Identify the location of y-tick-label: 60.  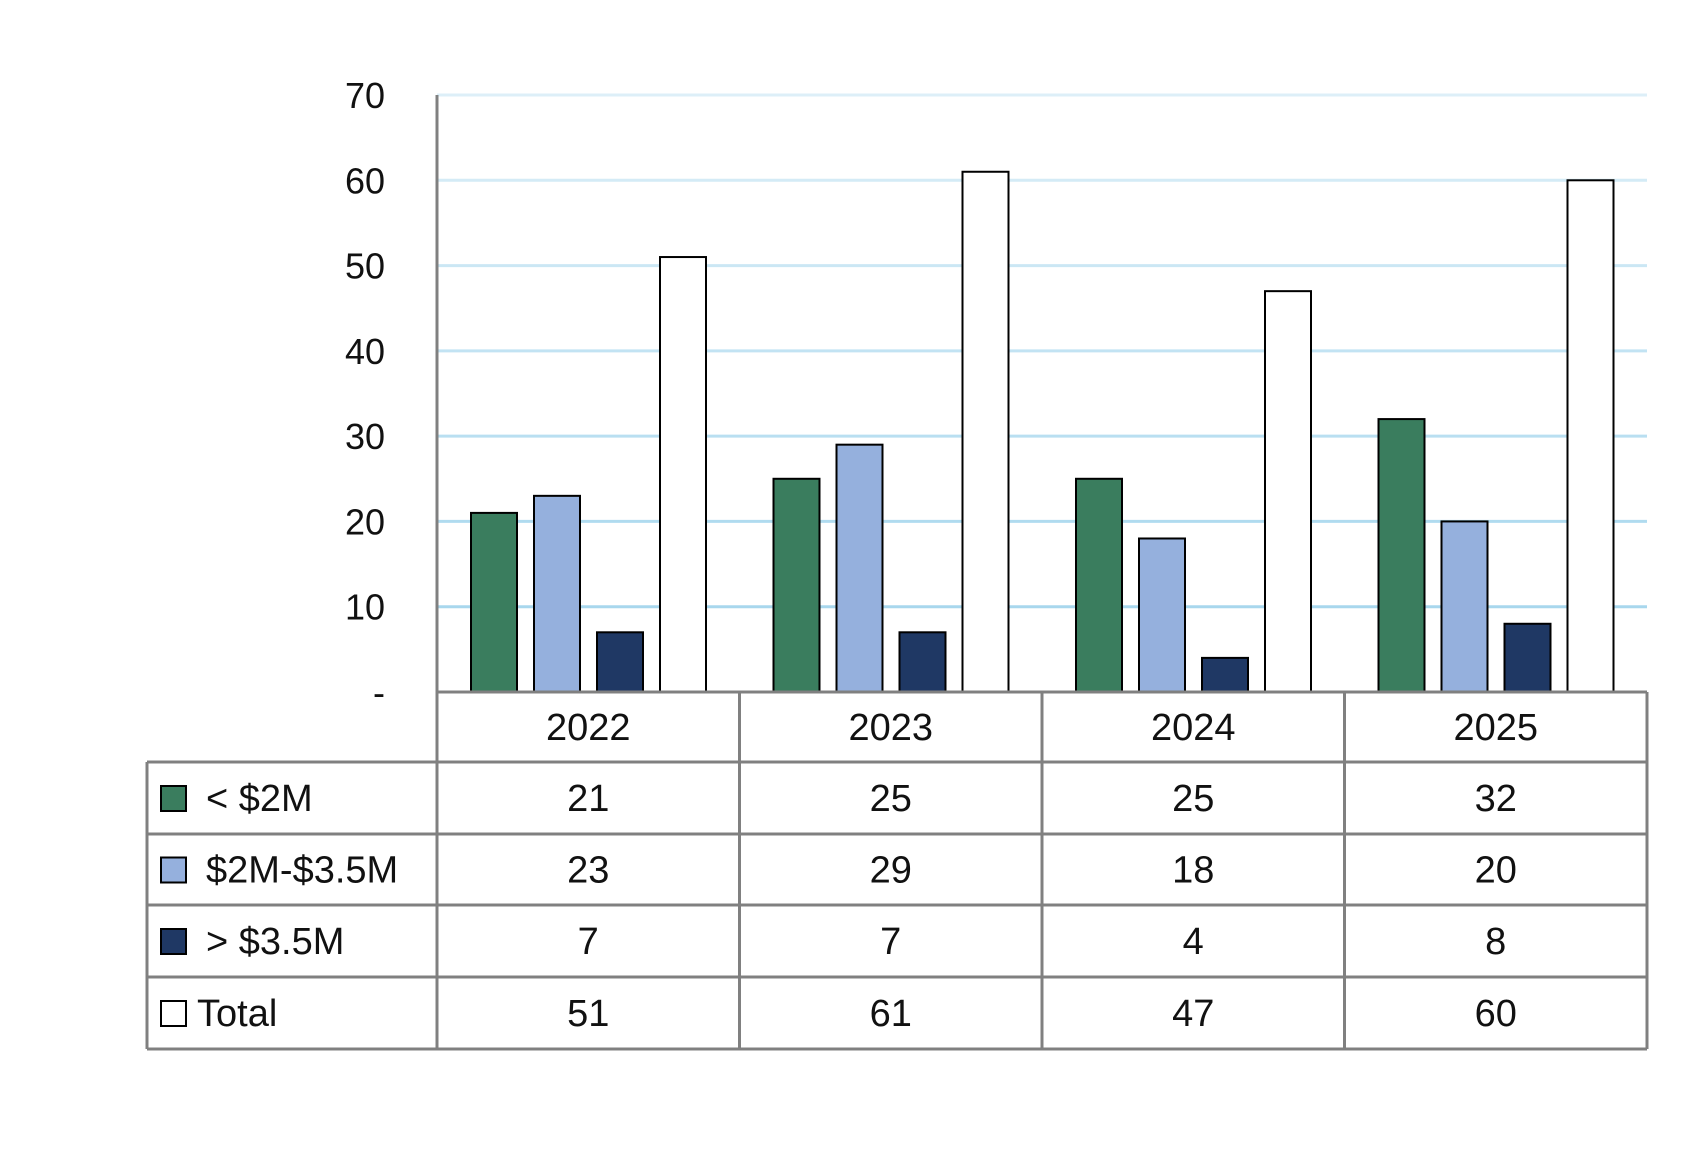
(365, 180).